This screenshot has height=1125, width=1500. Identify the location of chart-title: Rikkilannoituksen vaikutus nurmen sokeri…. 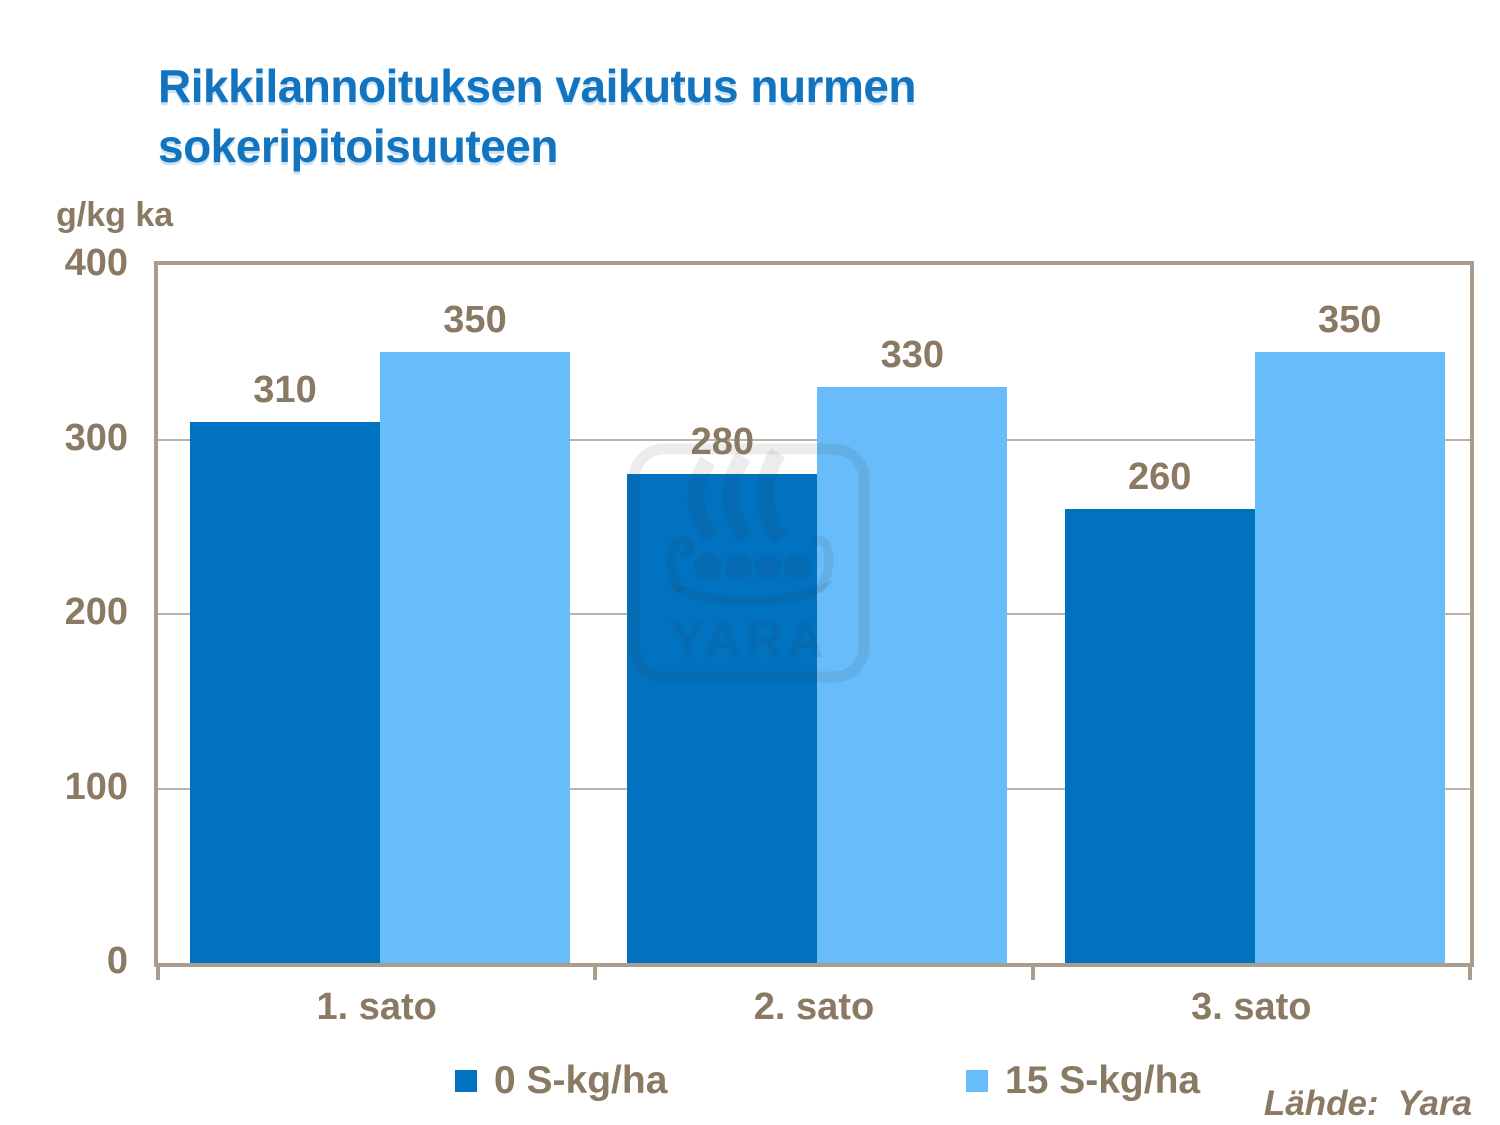
(537, 116).